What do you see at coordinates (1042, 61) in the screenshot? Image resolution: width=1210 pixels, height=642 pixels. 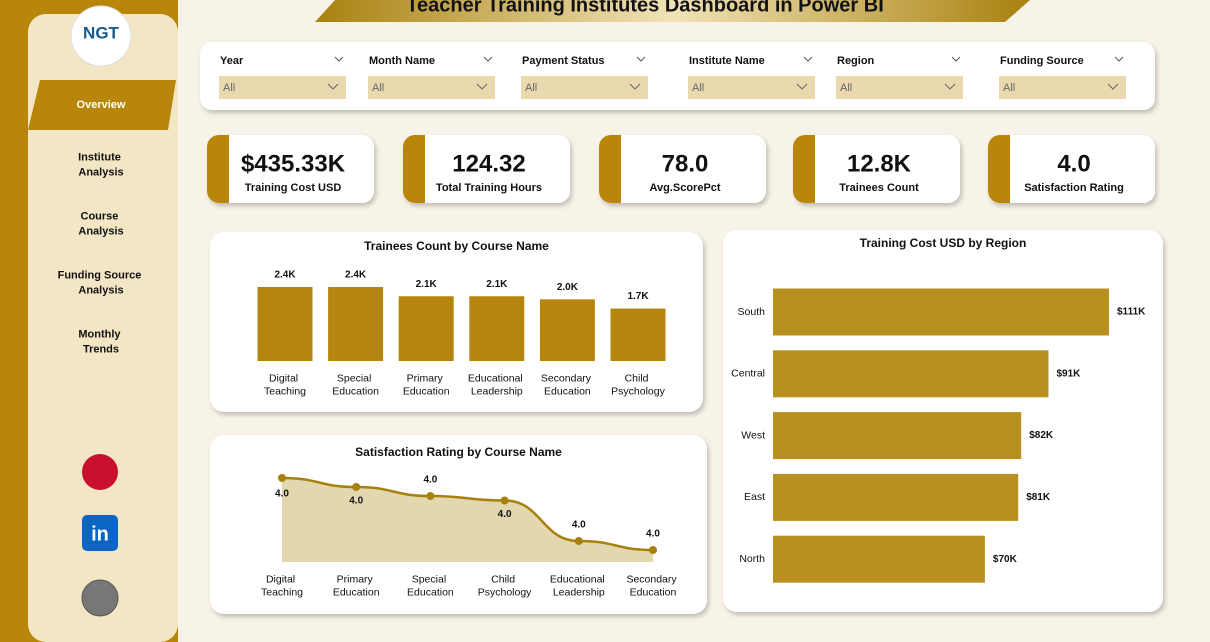 I see `filter-label: Funding Source` at bounding box center [1042, 61].